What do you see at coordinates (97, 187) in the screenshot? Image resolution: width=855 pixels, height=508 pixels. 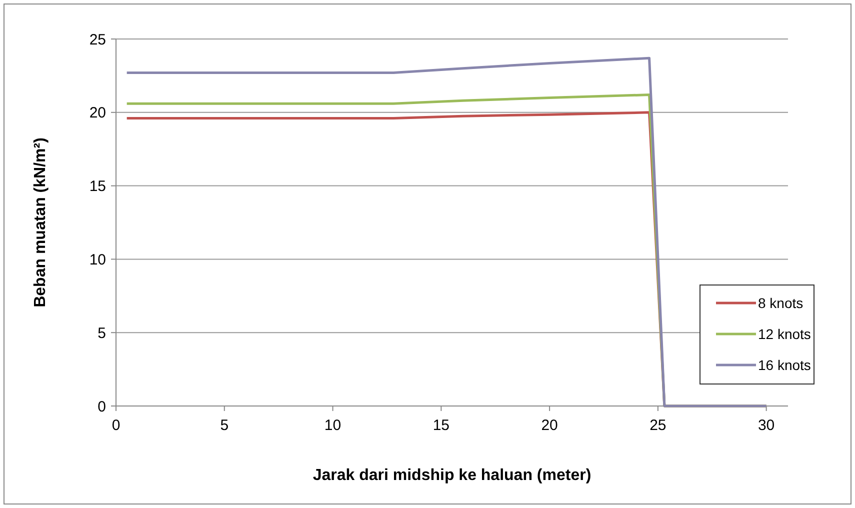 I see `y-tick-label: 15` at bounding box center [97, 187].